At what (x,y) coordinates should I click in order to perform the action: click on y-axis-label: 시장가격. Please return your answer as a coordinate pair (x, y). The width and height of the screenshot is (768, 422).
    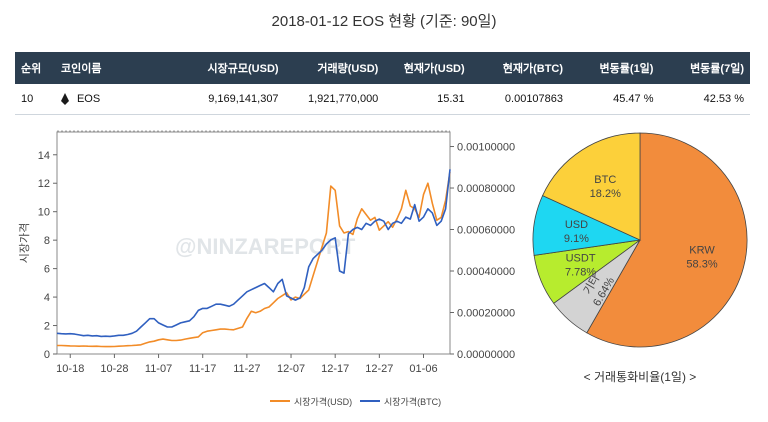
    Looking at the image, I should click on (24, 243).